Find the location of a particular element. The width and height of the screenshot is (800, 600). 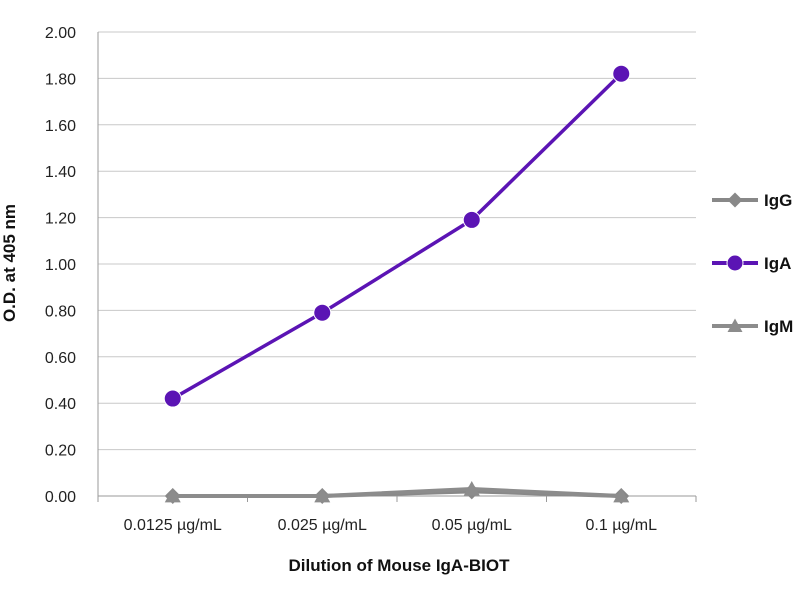

y-tick-label: 2.00 is located at coordinates (60, 33).